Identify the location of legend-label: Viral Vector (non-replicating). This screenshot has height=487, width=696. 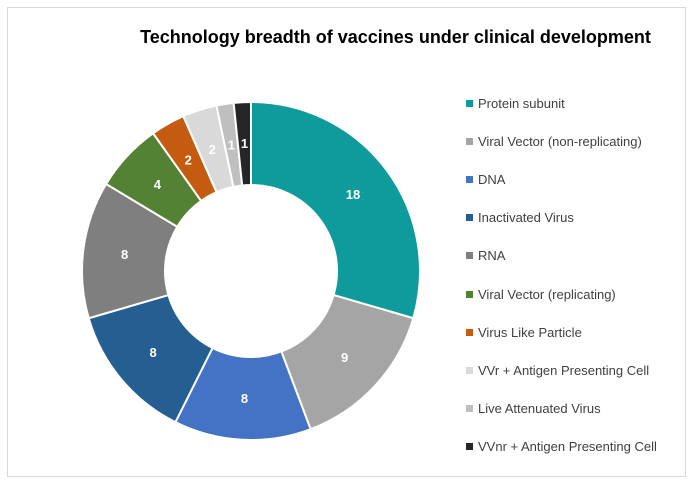
(560, 141).